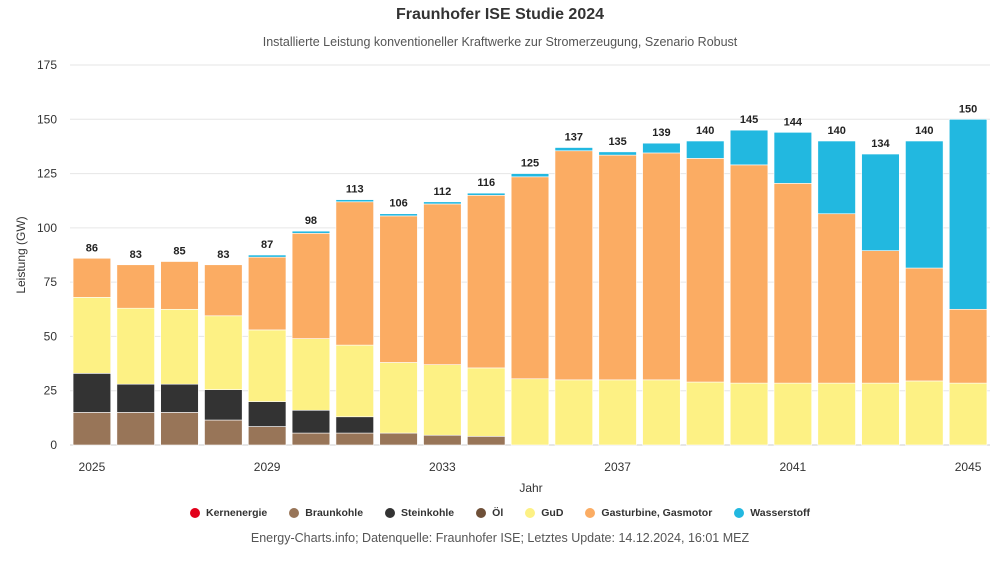 This screenshot has height=563, width=1000. I want to click on legend-label: Steinkohle, so click(428, 513).